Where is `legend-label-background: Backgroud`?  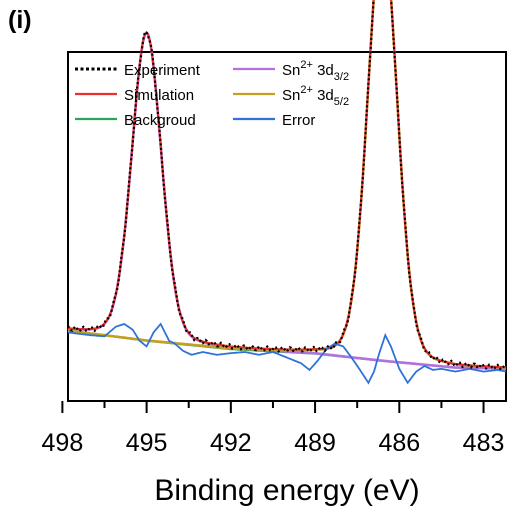
legend-label-background: Backgroud is located at coordinates (160, 120).